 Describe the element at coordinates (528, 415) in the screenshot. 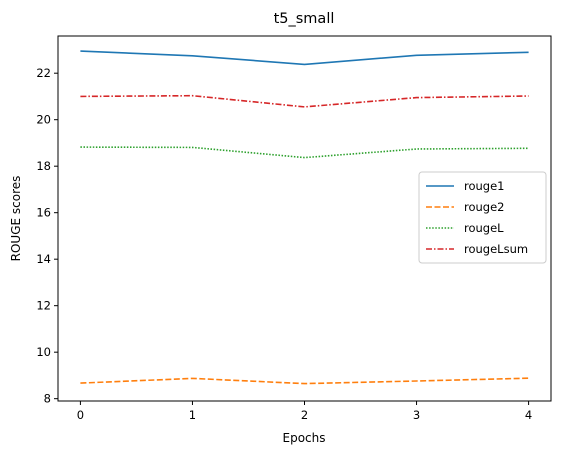

I see `x-tick-label: 4` at that location.